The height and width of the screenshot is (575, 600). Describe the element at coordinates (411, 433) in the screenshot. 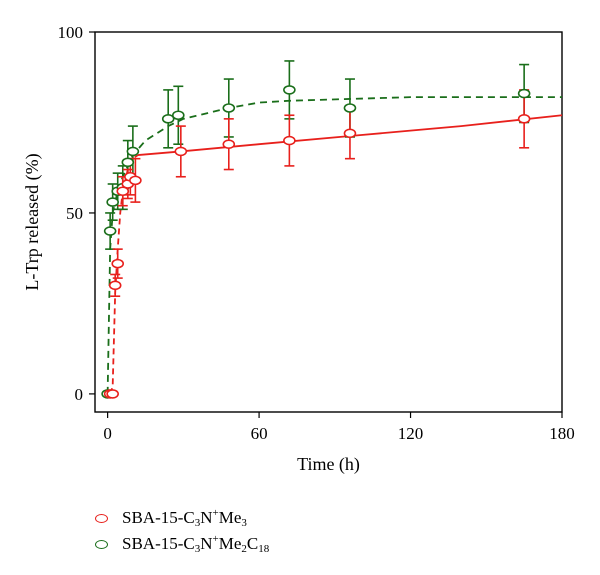

I see `x-tick-label: 120` at that location.